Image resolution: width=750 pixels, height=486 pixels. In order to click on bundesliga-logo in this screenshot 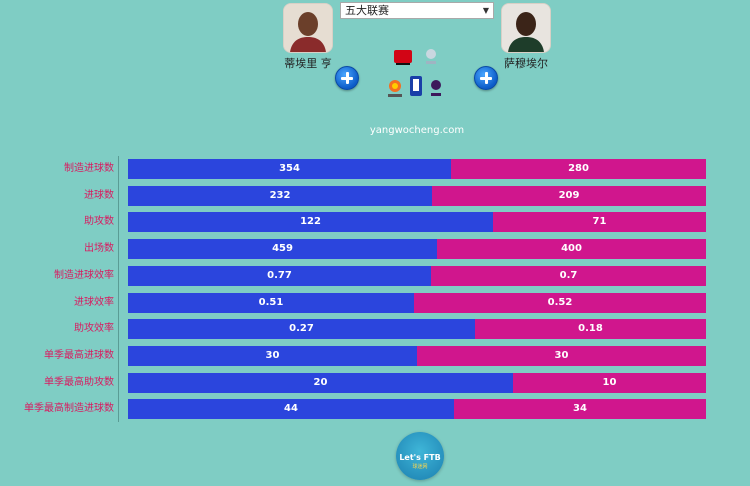, I will do `click(403, 58)`.